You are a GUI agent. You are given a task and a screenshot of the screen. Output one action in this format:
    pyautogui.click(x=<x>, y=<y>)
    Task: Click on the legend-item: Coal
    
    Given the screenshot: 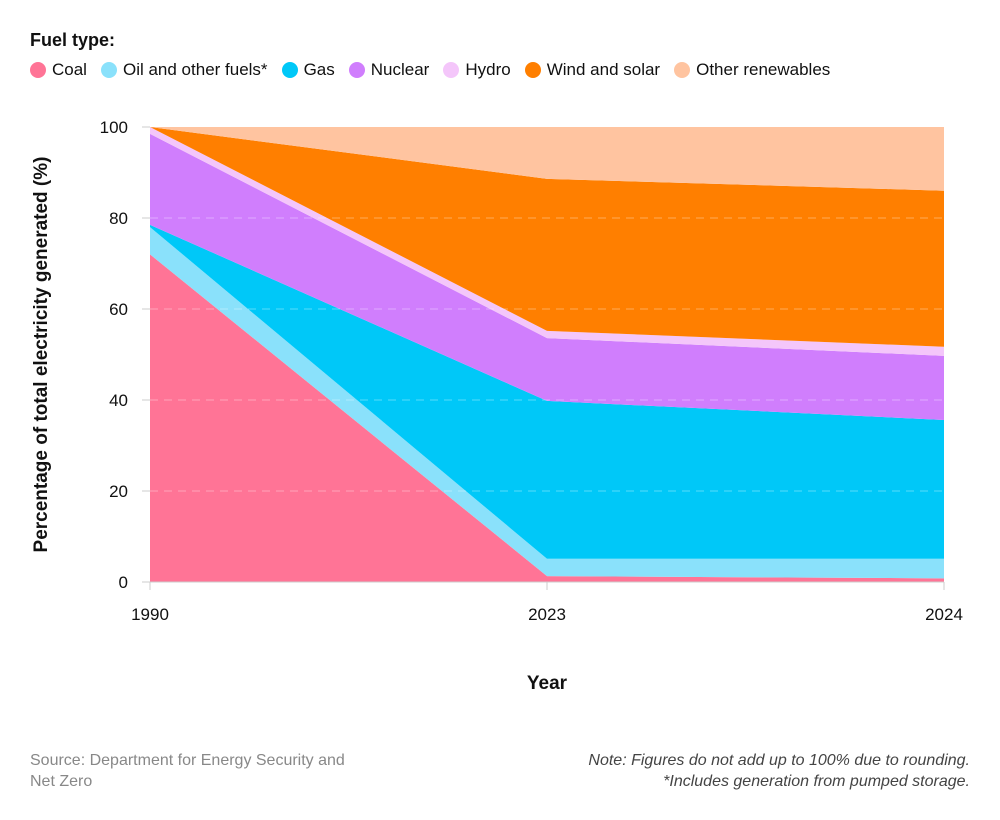 What is the action you would take?
    pyautogui.click(x=58, y=70)
    